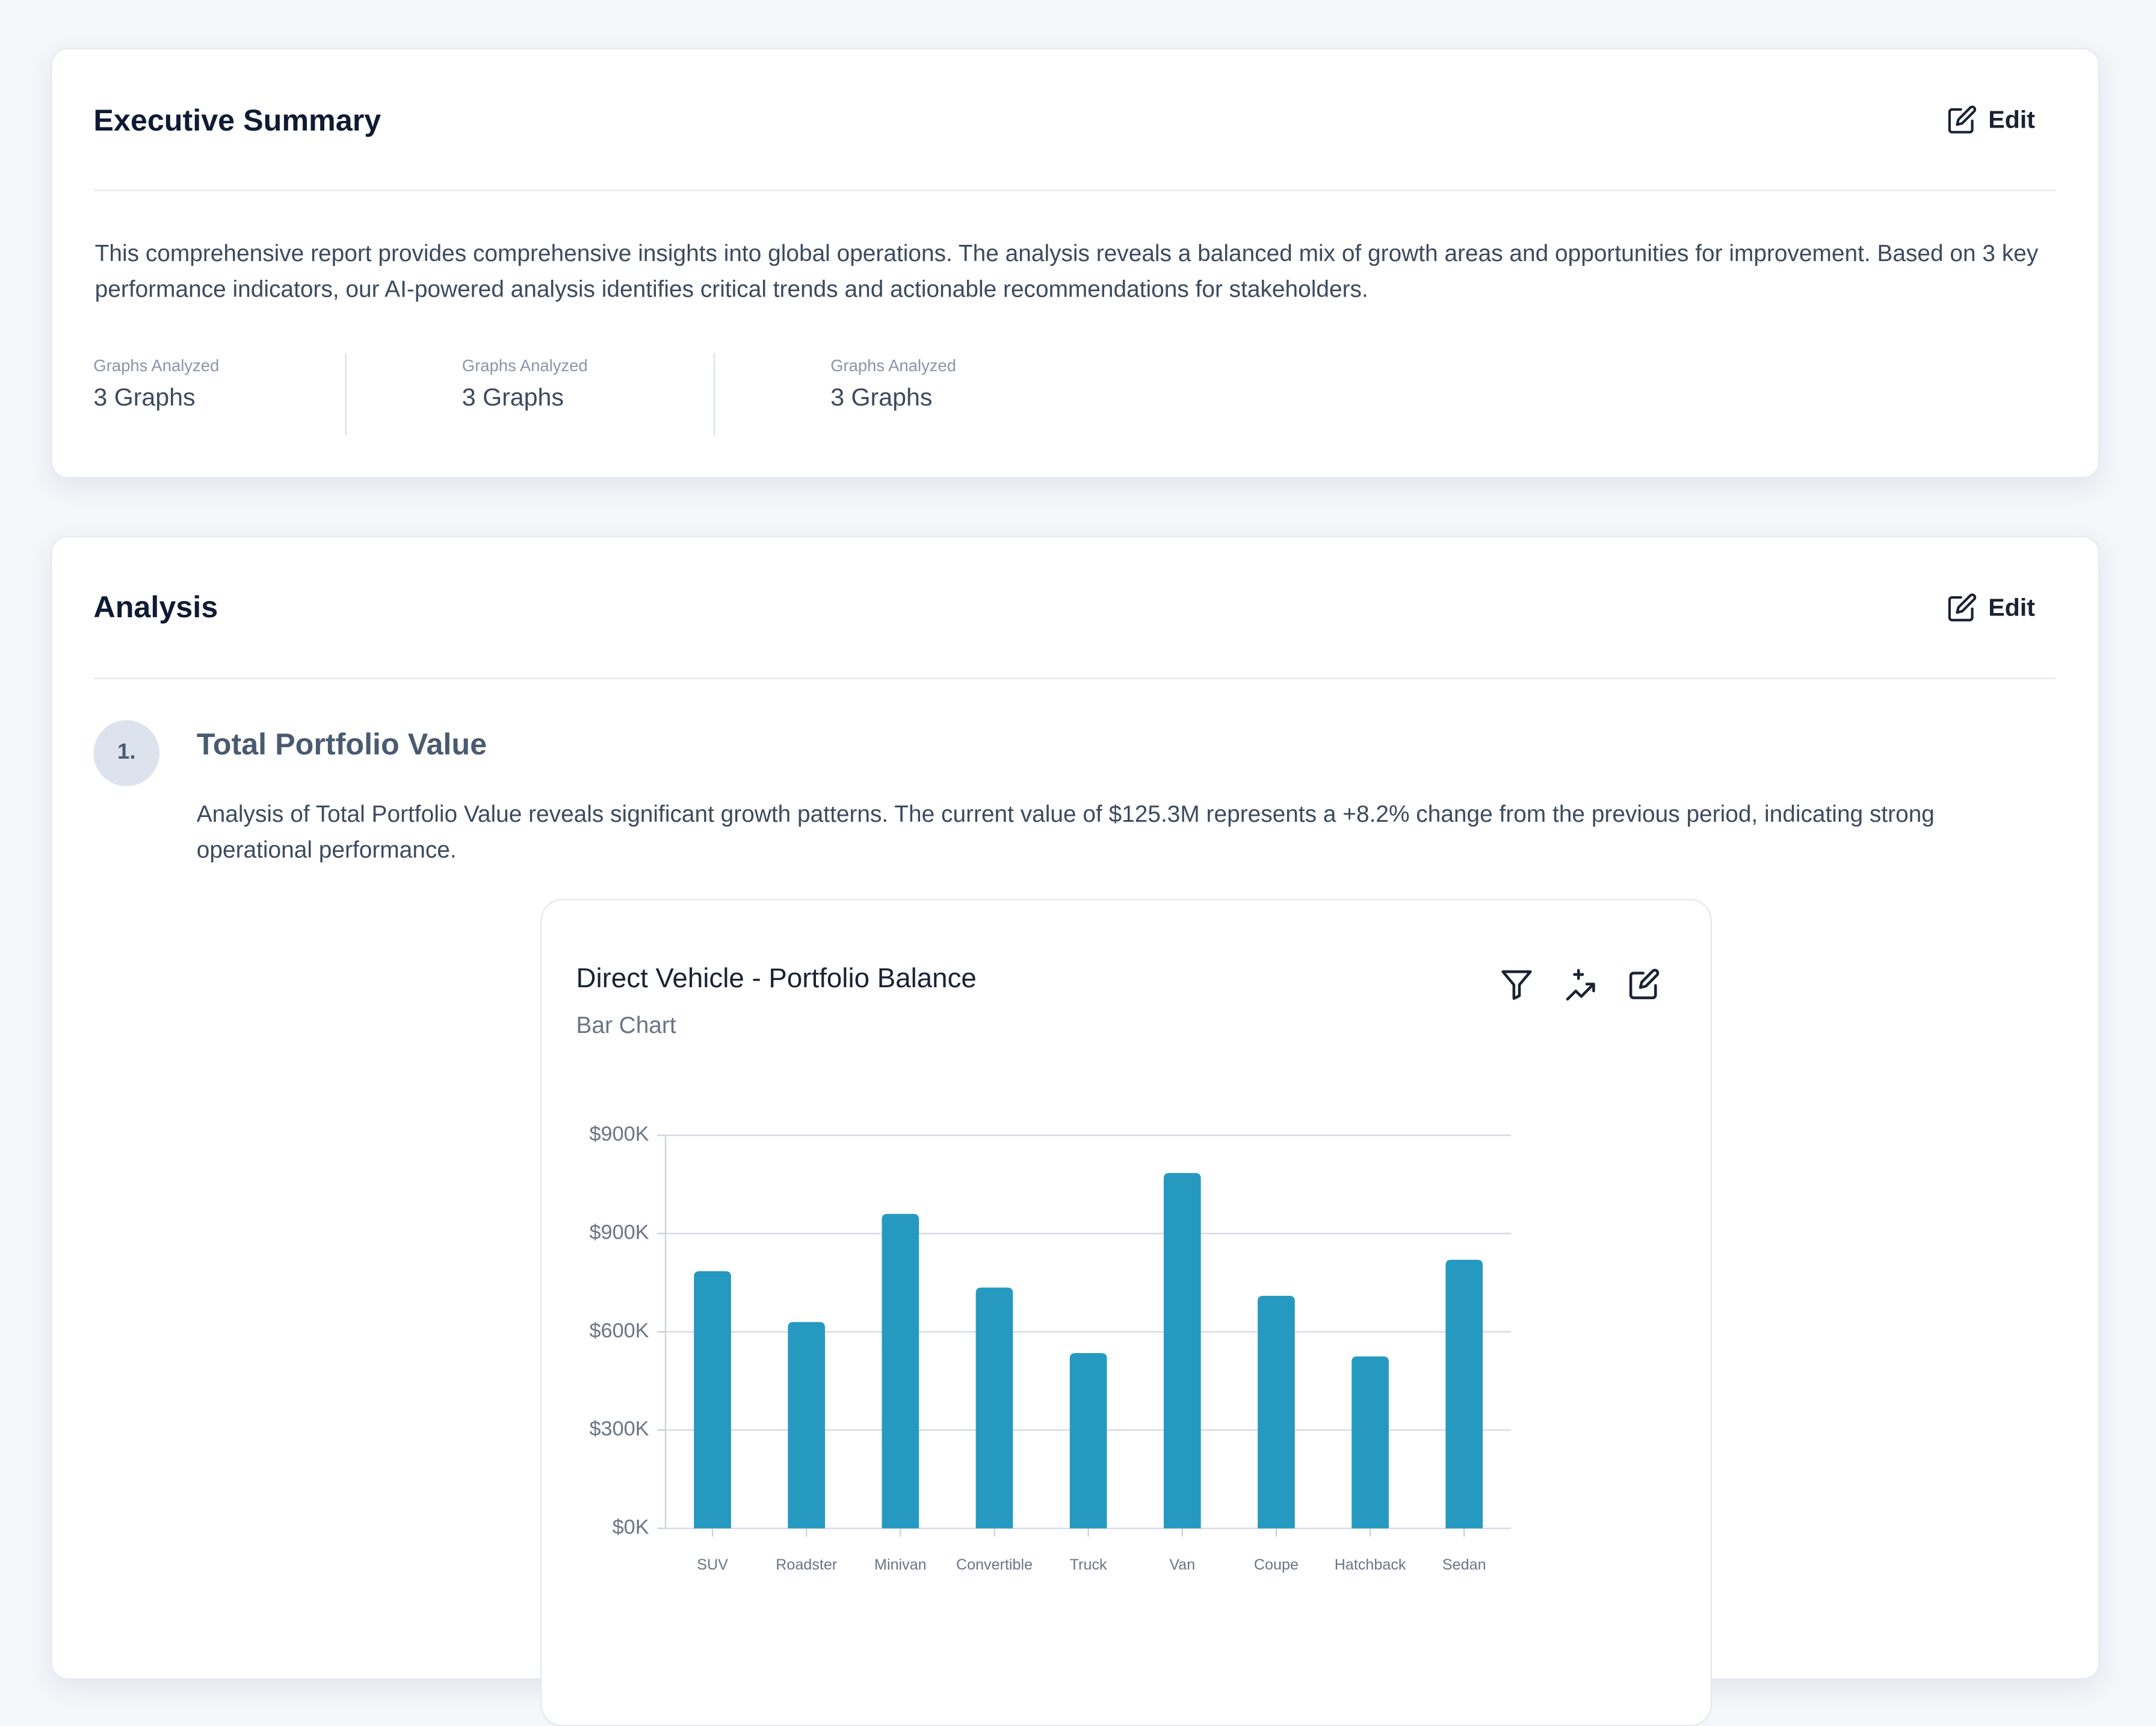  Describe the element at coordinates (776, 978) in the screenshot. I see `chart-title: Direct Vehicle - Portfolio Balance` at that location.